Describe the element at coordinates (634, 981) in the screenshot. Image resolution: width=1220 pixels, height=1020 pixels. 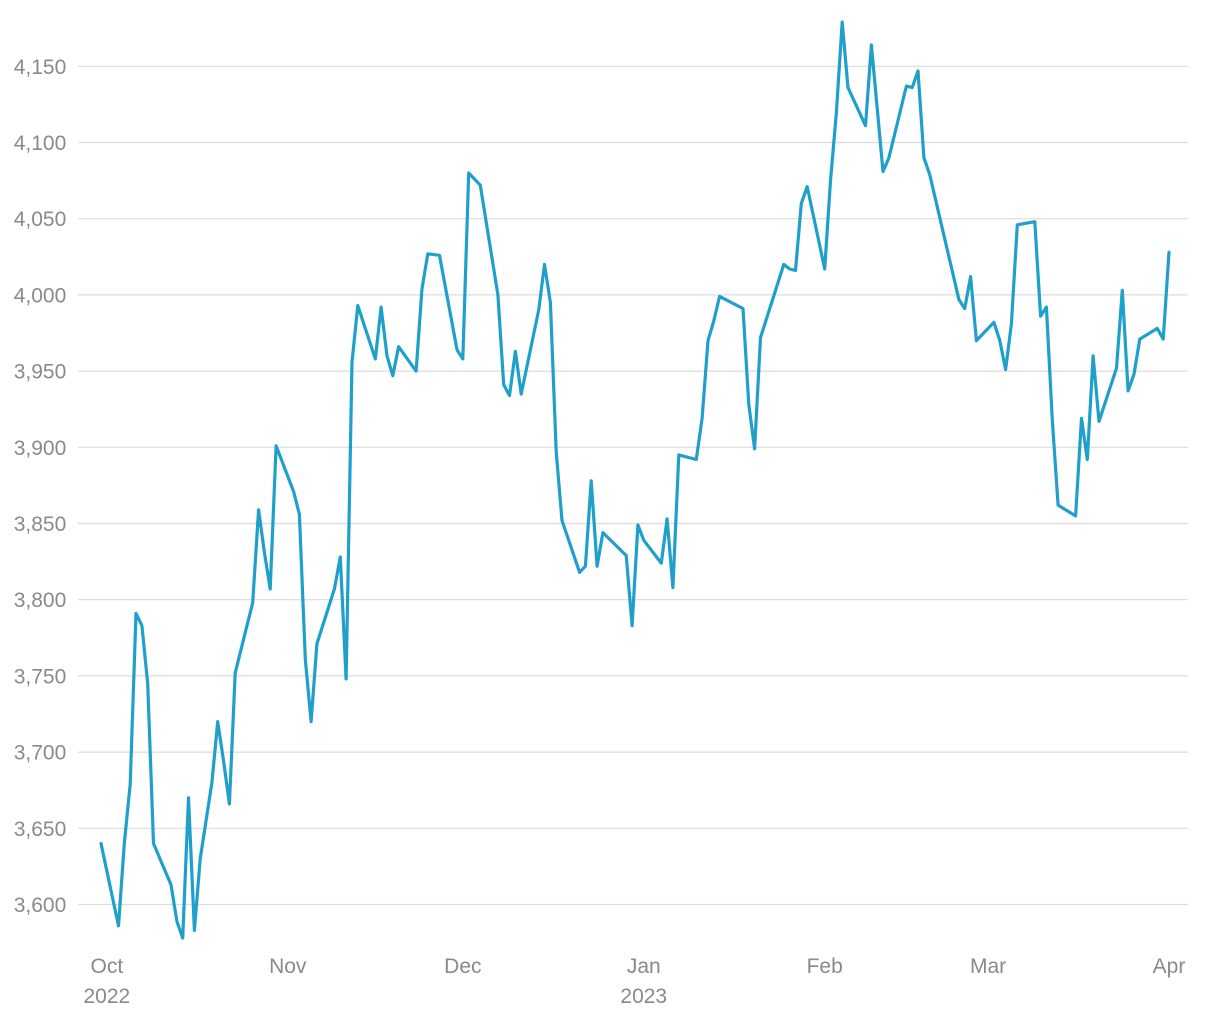
I see `x-axis-labels: Oct 2022 Nov Dec Jan 2023 Feb Mar Apr` at that location.